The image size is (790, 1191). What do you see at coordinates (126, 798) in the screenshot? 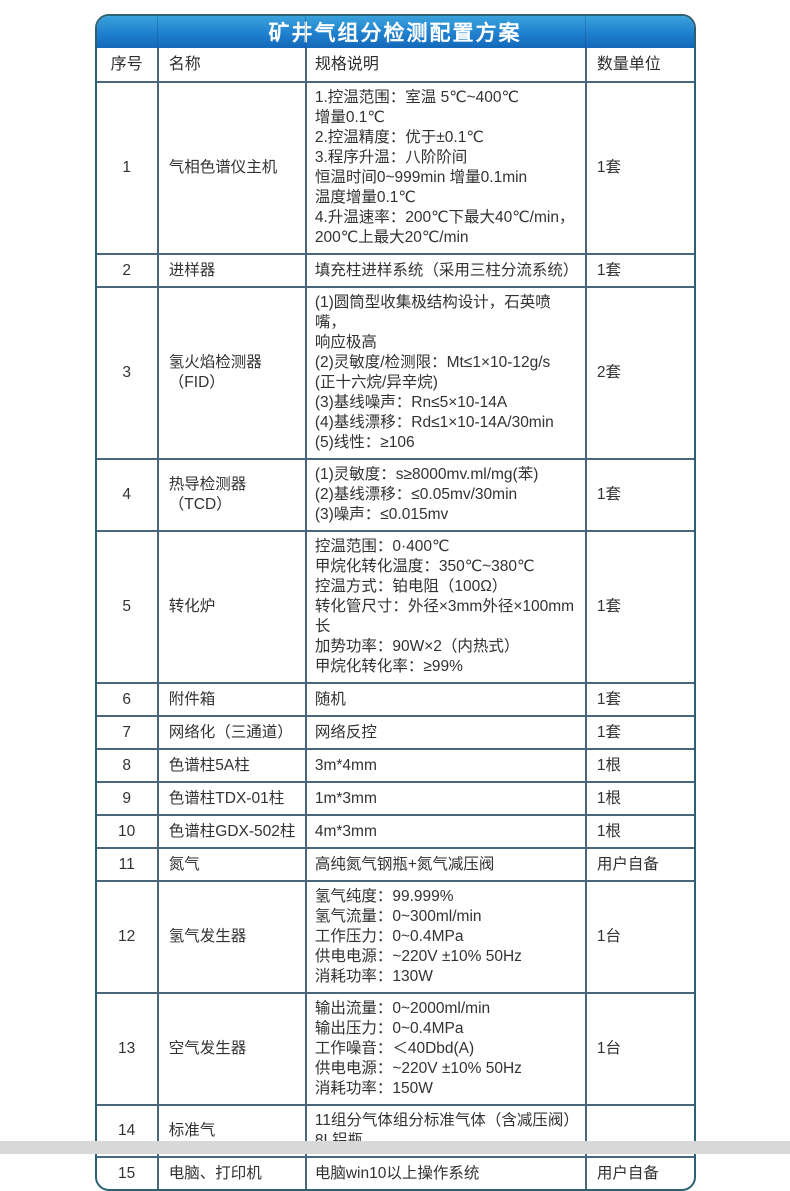
I see `row-number: 9` at bounding box center [126, 798].